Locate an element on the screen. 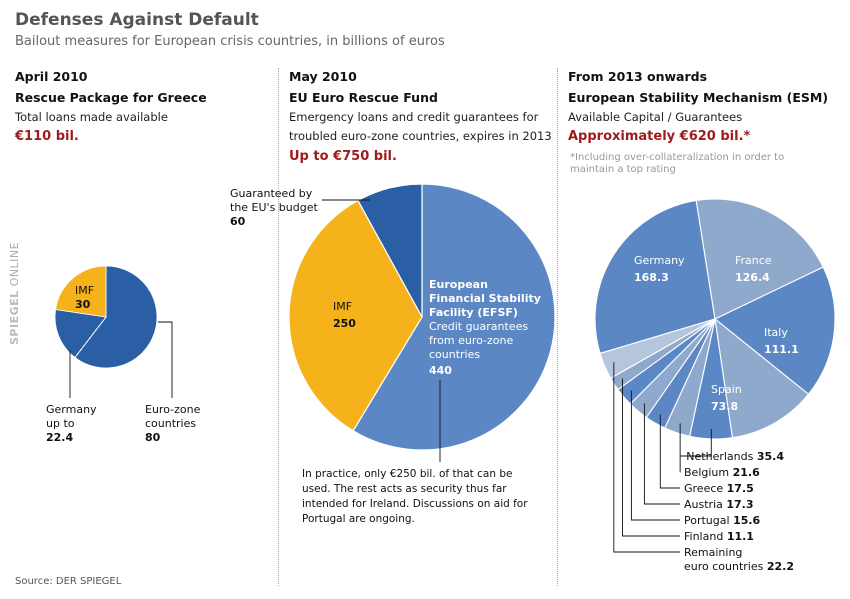 The image size is (850, 599). leader-esm-remaining-euro-countries is located at coordinates (646, 457).